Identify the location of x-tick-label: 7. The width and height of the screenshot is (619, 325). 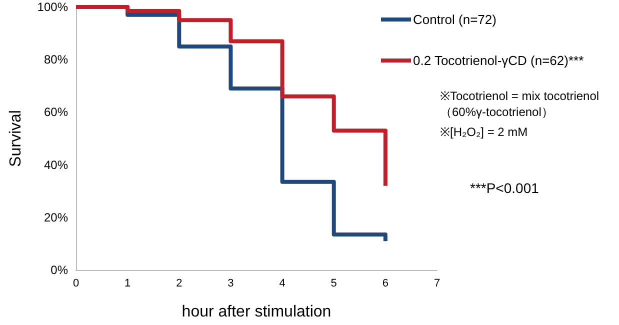
(437, 284).